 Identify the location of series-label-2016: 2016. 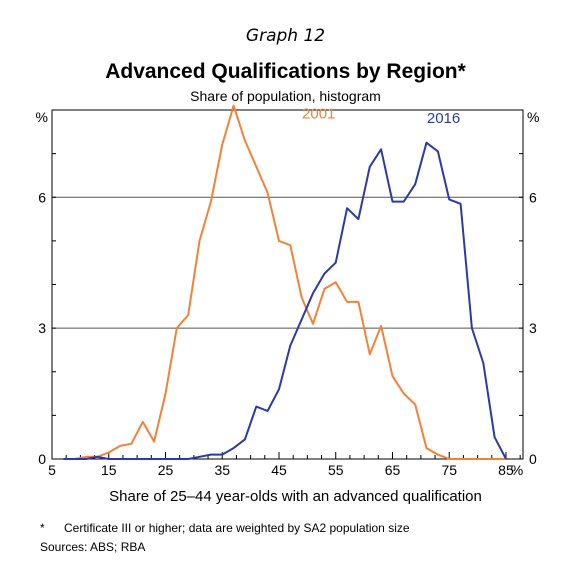
(443, 118).